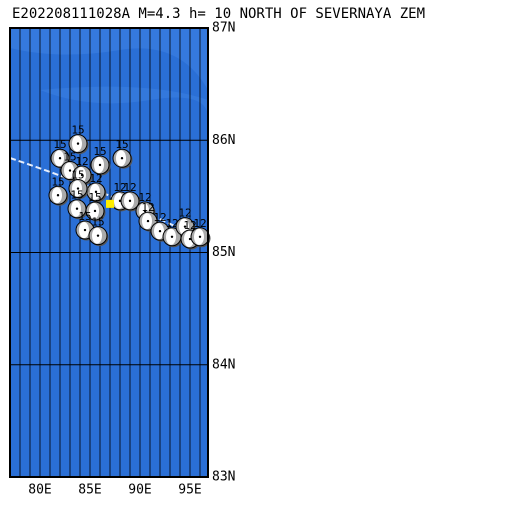 Image resolution: width=525 pixels, height=505 pixels. I want to click on main-event, so click(110, 203).